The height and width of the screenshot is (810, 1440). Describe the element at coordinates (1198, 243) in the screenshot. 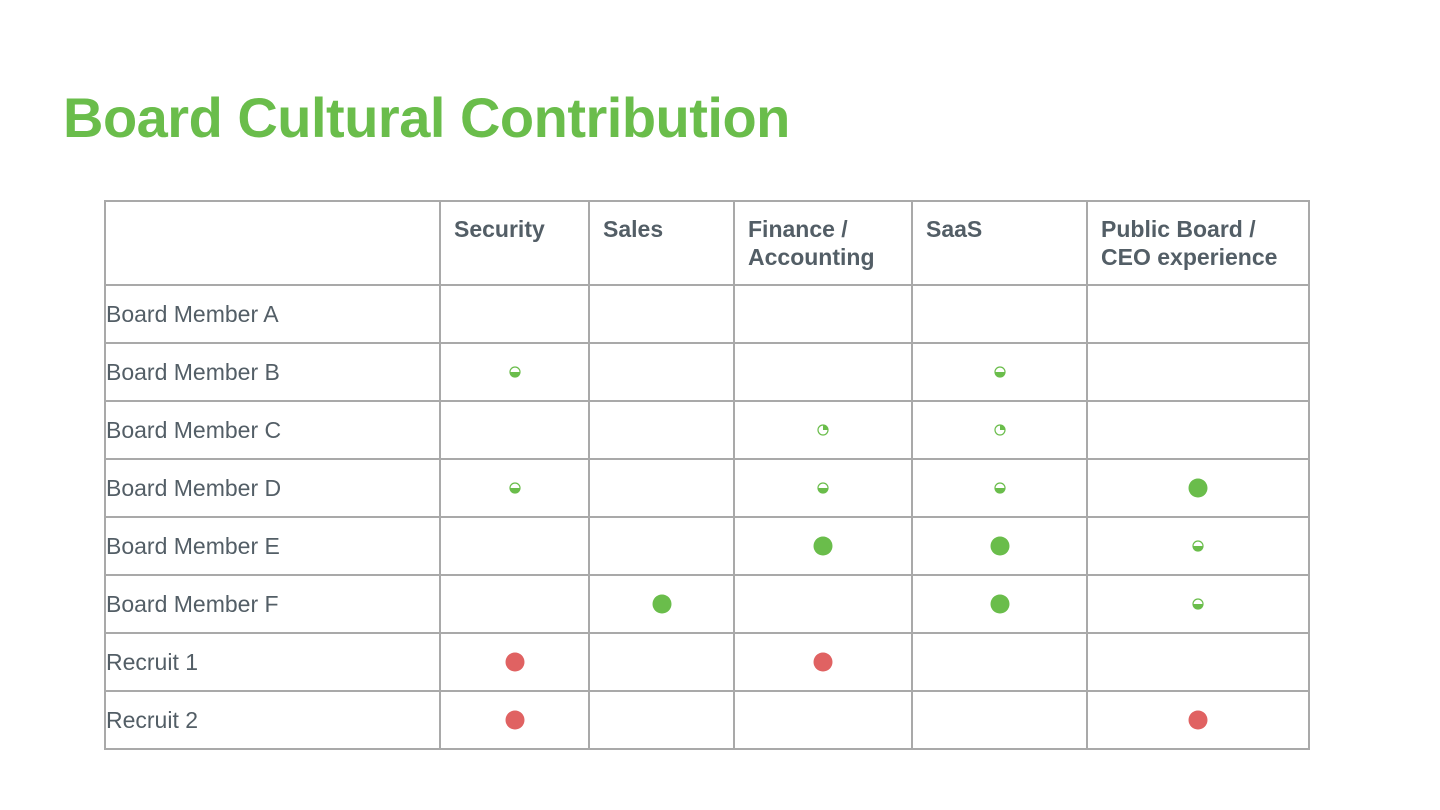

I see `column-header-public-board-ceo: Public Board / CEO experience` at that location.